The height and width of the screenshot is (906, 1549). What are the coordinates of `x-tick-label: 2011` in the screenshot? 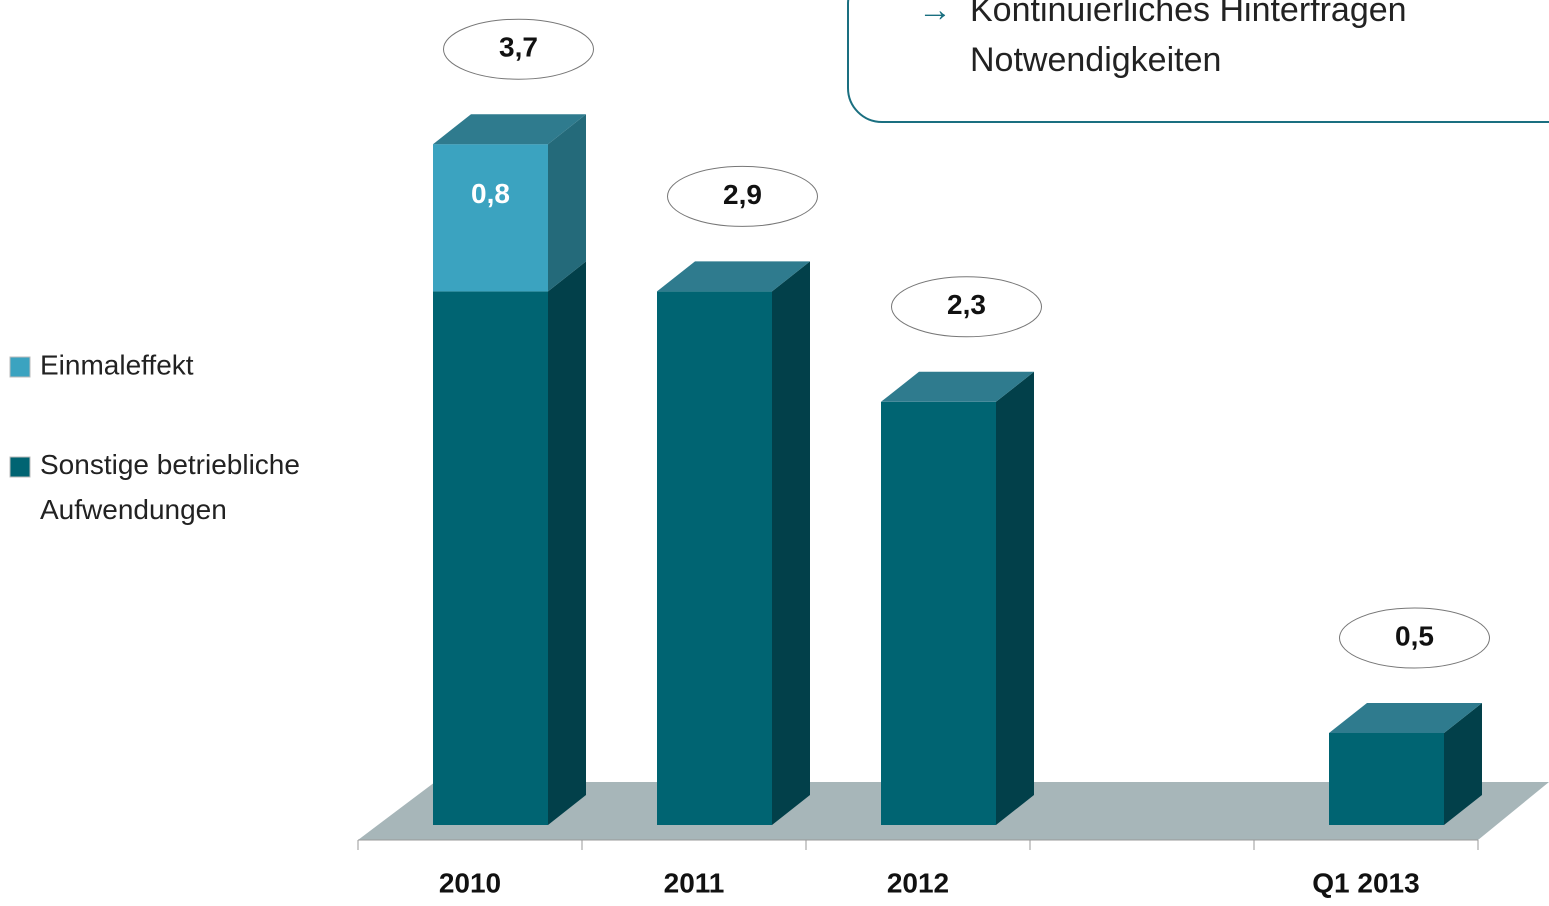 It's located at (694, 882).